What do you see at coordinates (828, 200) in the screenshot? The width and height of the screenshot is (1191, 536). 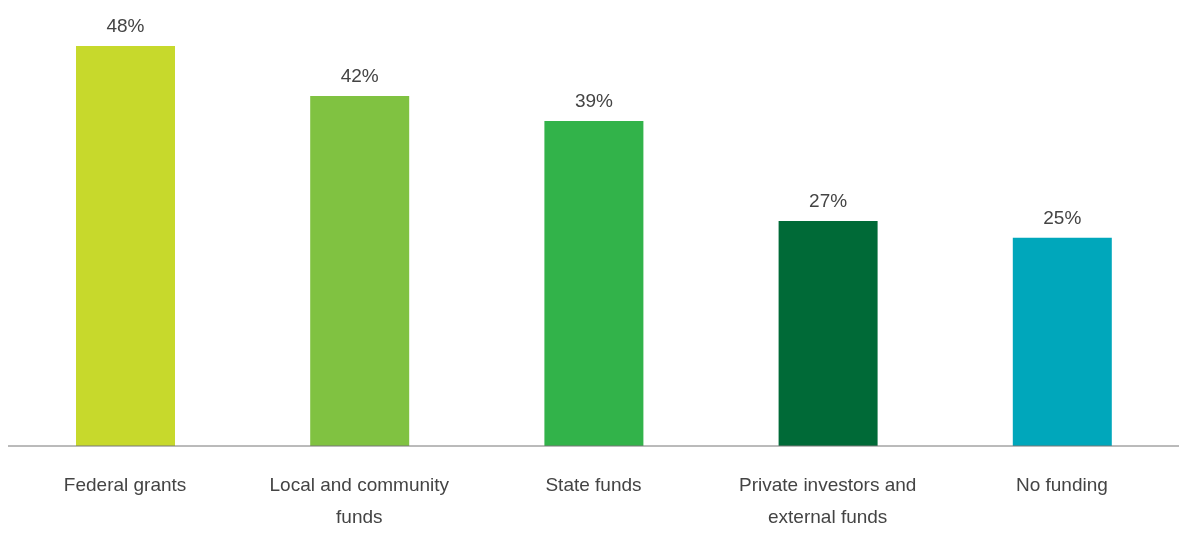 I see `data-label: 27%` at bounding box center [828, 200].